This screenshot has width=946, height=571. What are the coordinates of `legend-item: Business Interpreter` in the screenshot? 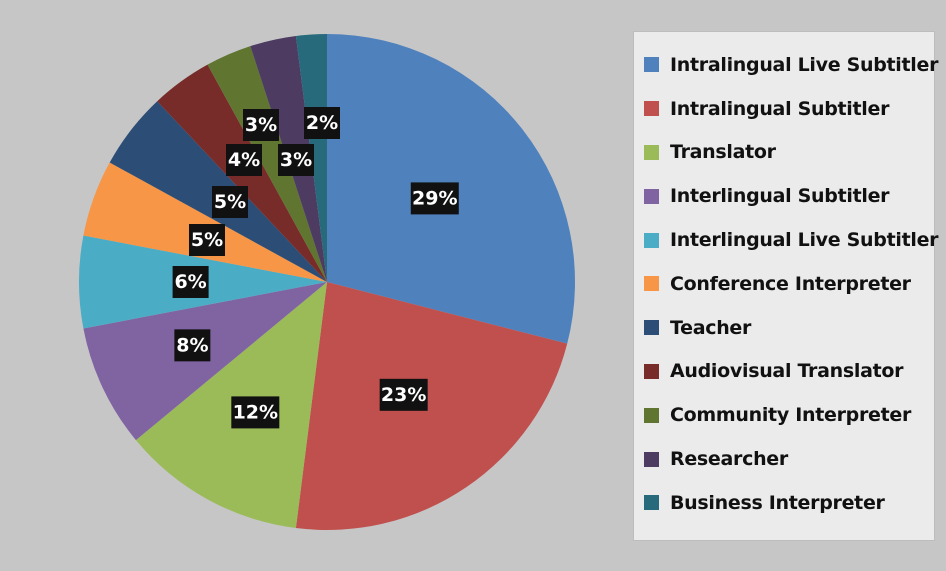 It's located at (789, 503).